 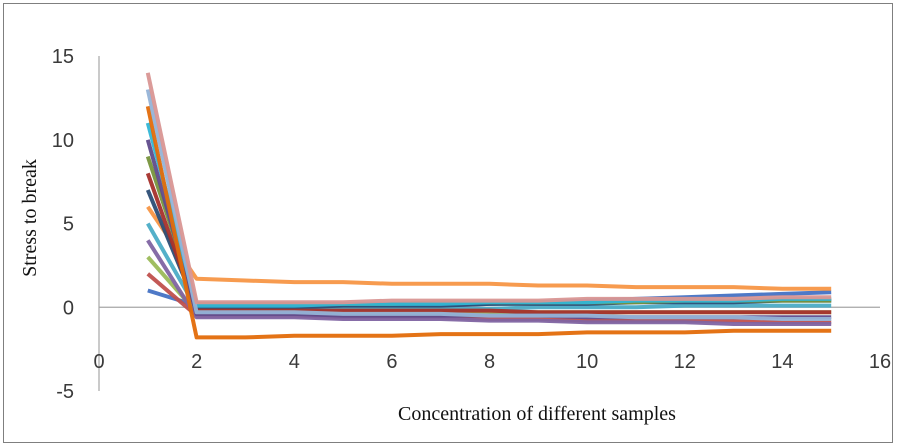 I want to click on y-tick-label: -5, so click(x=65, y=392).